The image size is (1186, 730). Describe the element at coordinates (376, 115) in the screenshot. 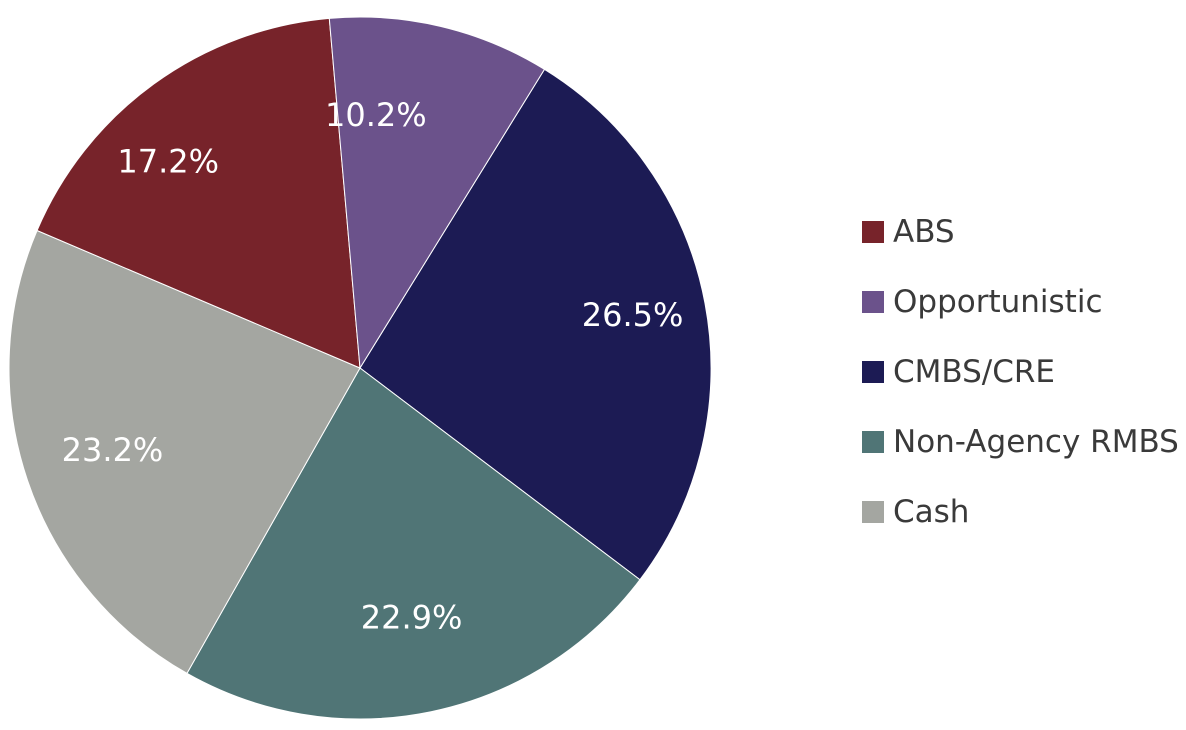

I see `data-label-opportunistic: 10.2%` at that location.